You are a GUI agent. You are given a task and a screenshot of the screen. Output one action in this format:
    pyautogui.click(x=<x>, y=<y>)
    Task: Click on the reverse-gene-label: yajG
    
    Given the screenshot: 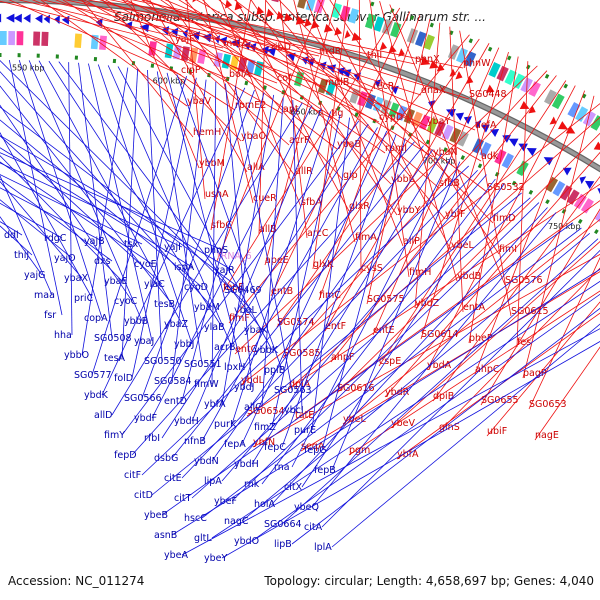 What is the action you would take?
    pyautogui.click(x=34, y=275)
    